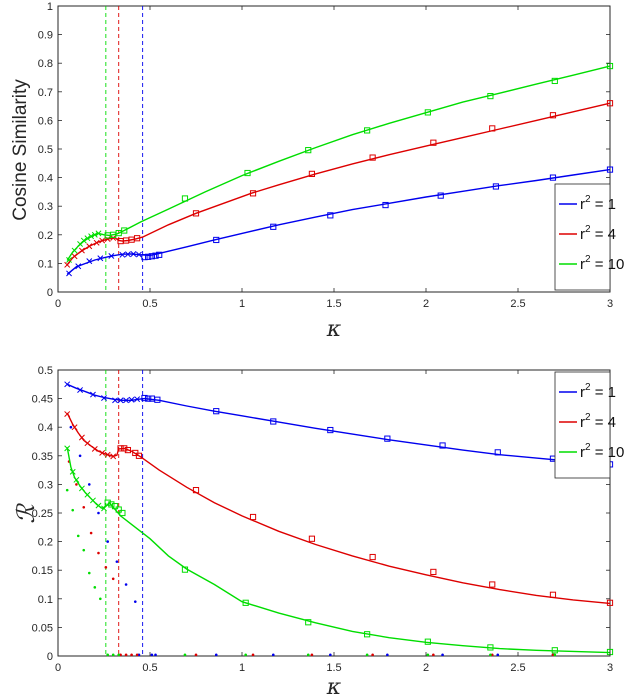 This screenshot has height=698, width=640. What do you see at coordinates (45, 543) in the screenshot?
I see `y-tick-label: 0.2` at bounding box center [45, 543].